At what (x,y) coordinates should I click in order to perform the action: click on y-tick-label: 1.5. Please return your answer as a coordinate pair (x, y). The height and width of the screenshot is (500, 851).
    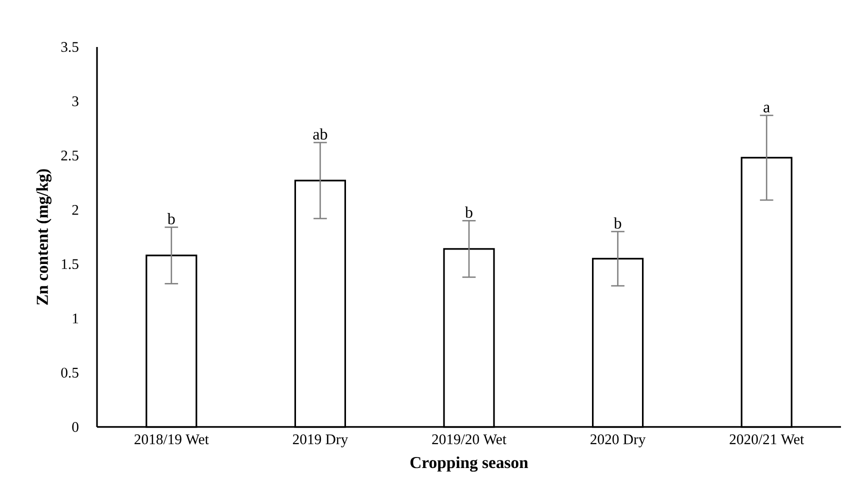
    Looking at the image, I should click on (70, 264).